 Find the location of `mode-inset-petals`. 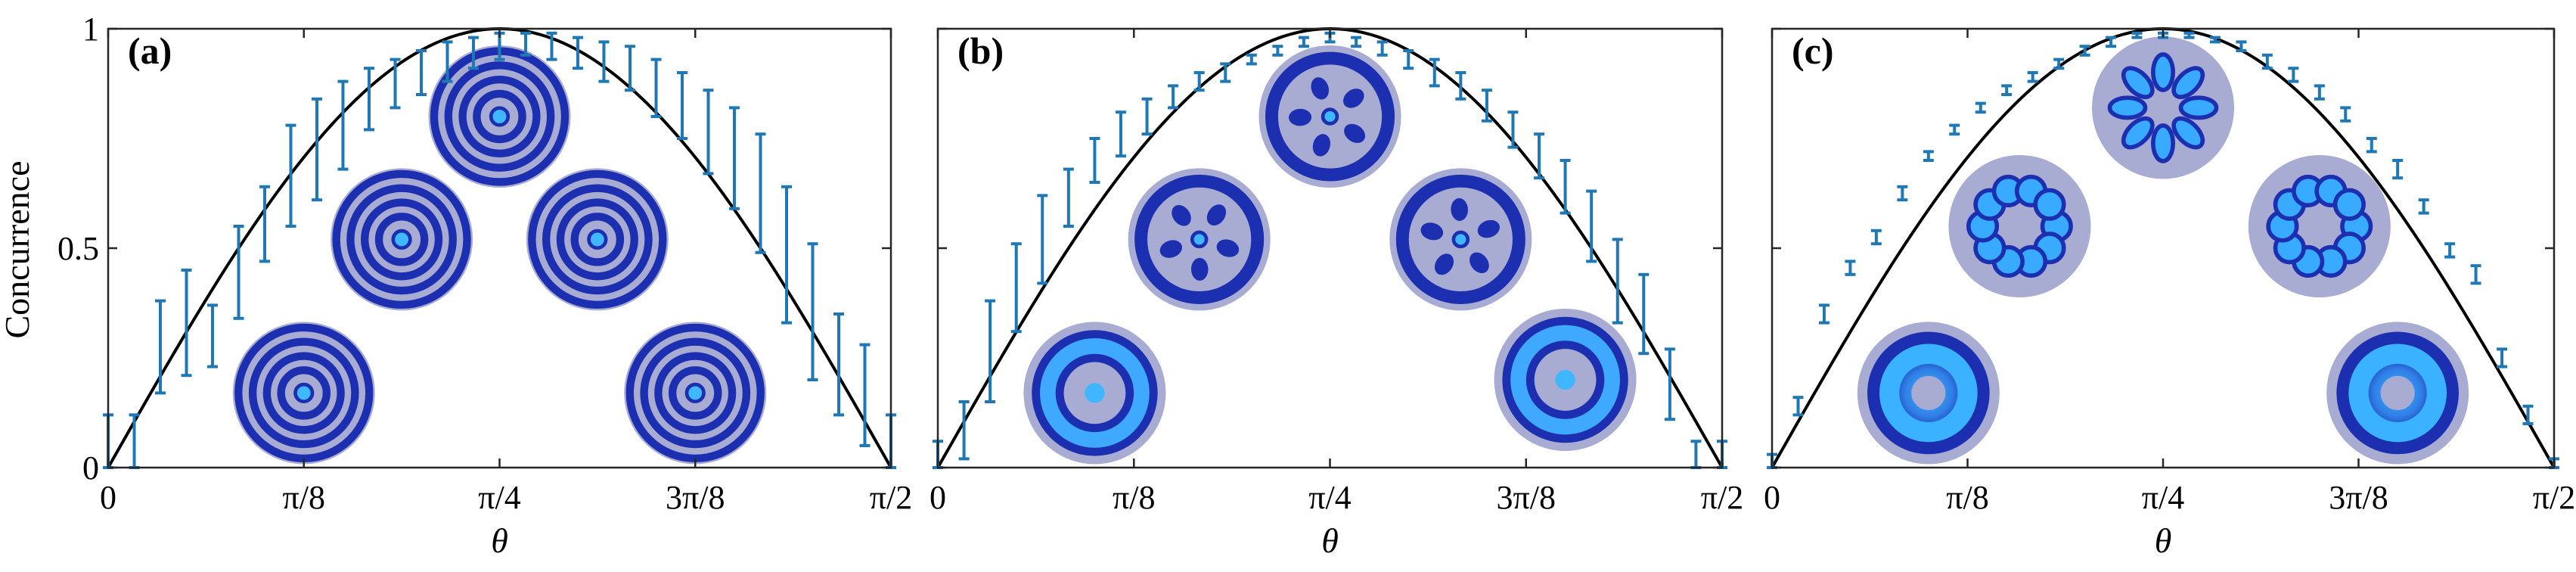

mode-inset-petals is located at coordinates (1330, 116).